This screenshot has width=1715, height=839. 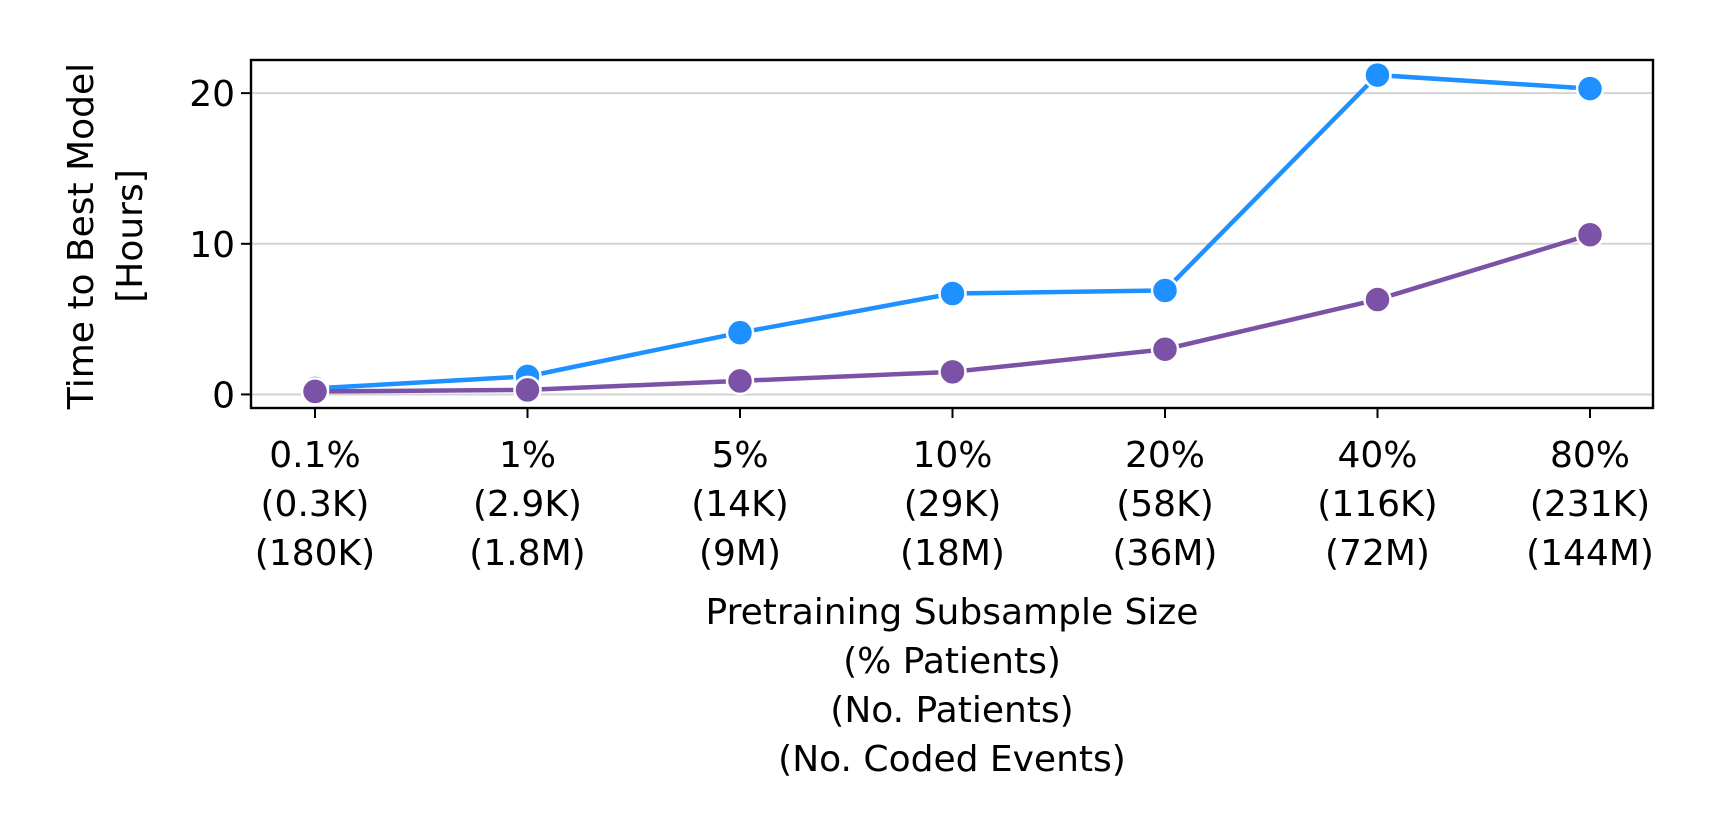 What do you see at coordinates (1590, 455) in the screenshot?
I see `x-tick-label: 80%` at bounding box center [1590, 455].